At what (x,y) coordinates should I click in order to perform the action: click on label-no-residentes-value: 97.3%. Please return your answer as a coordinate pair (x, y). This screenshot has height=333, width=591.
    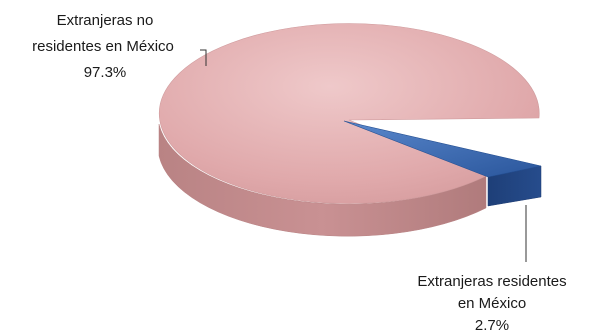
    Looking at the image, I should click on (105, 72).